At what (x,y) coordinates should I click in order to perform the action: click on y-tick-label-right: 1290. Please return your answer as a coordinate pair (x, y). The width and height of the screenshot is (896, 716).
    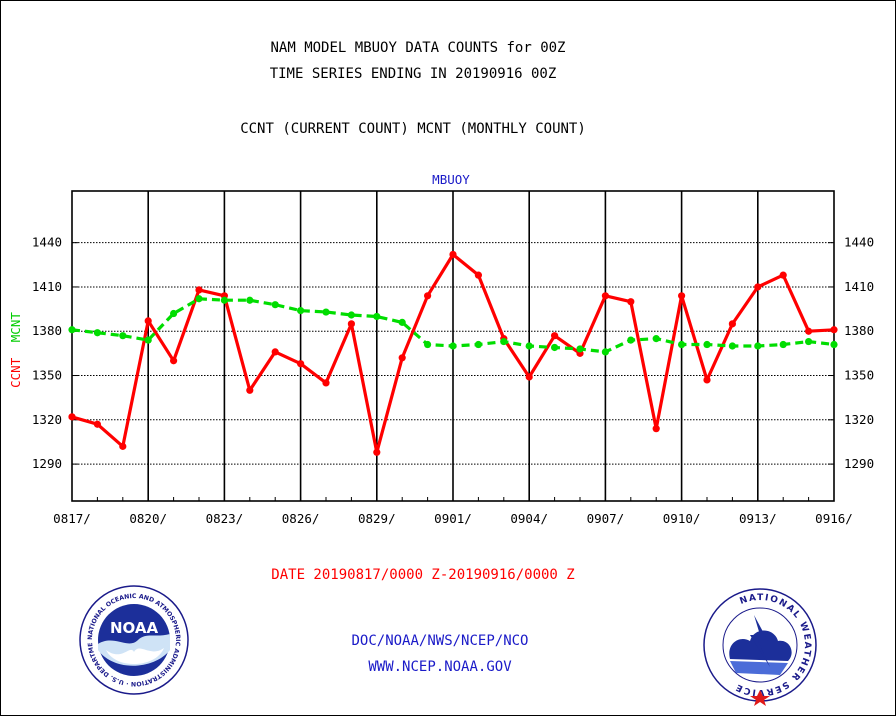
    Looking at the image, I should click on (859, 463).